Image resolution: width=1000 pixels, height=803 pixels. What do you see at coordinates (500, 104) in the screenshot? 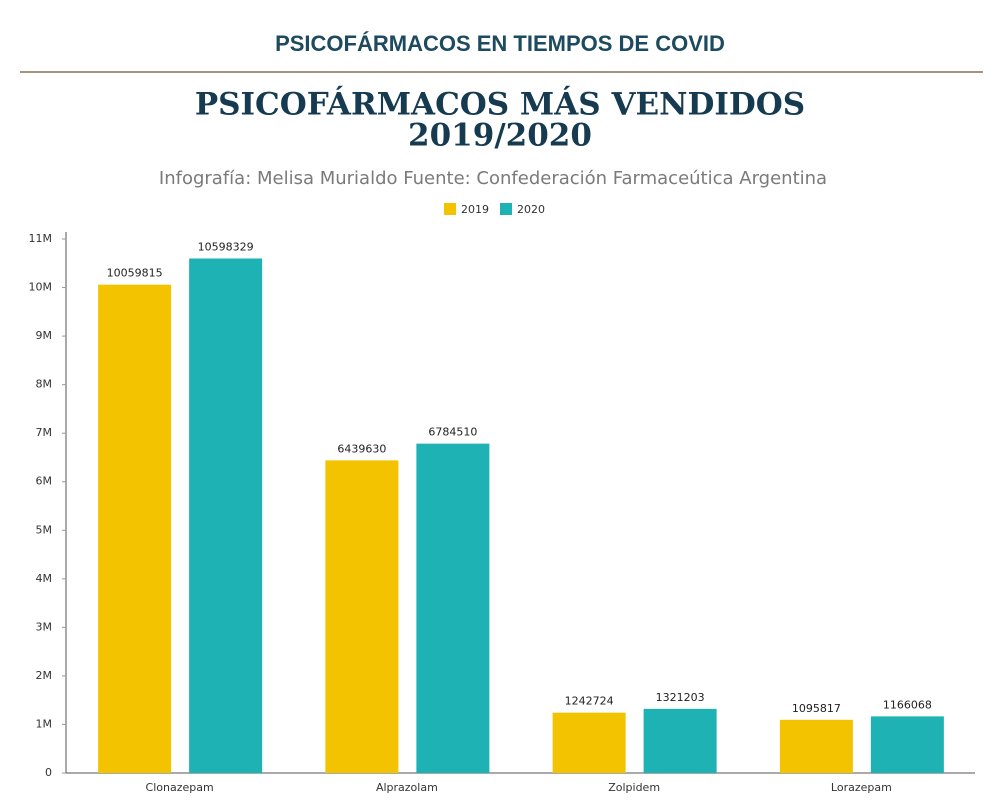
I see `chart-title: PSICOFÁRMACOS MÁS VENDIDOS` at bounding box center [500, 104].